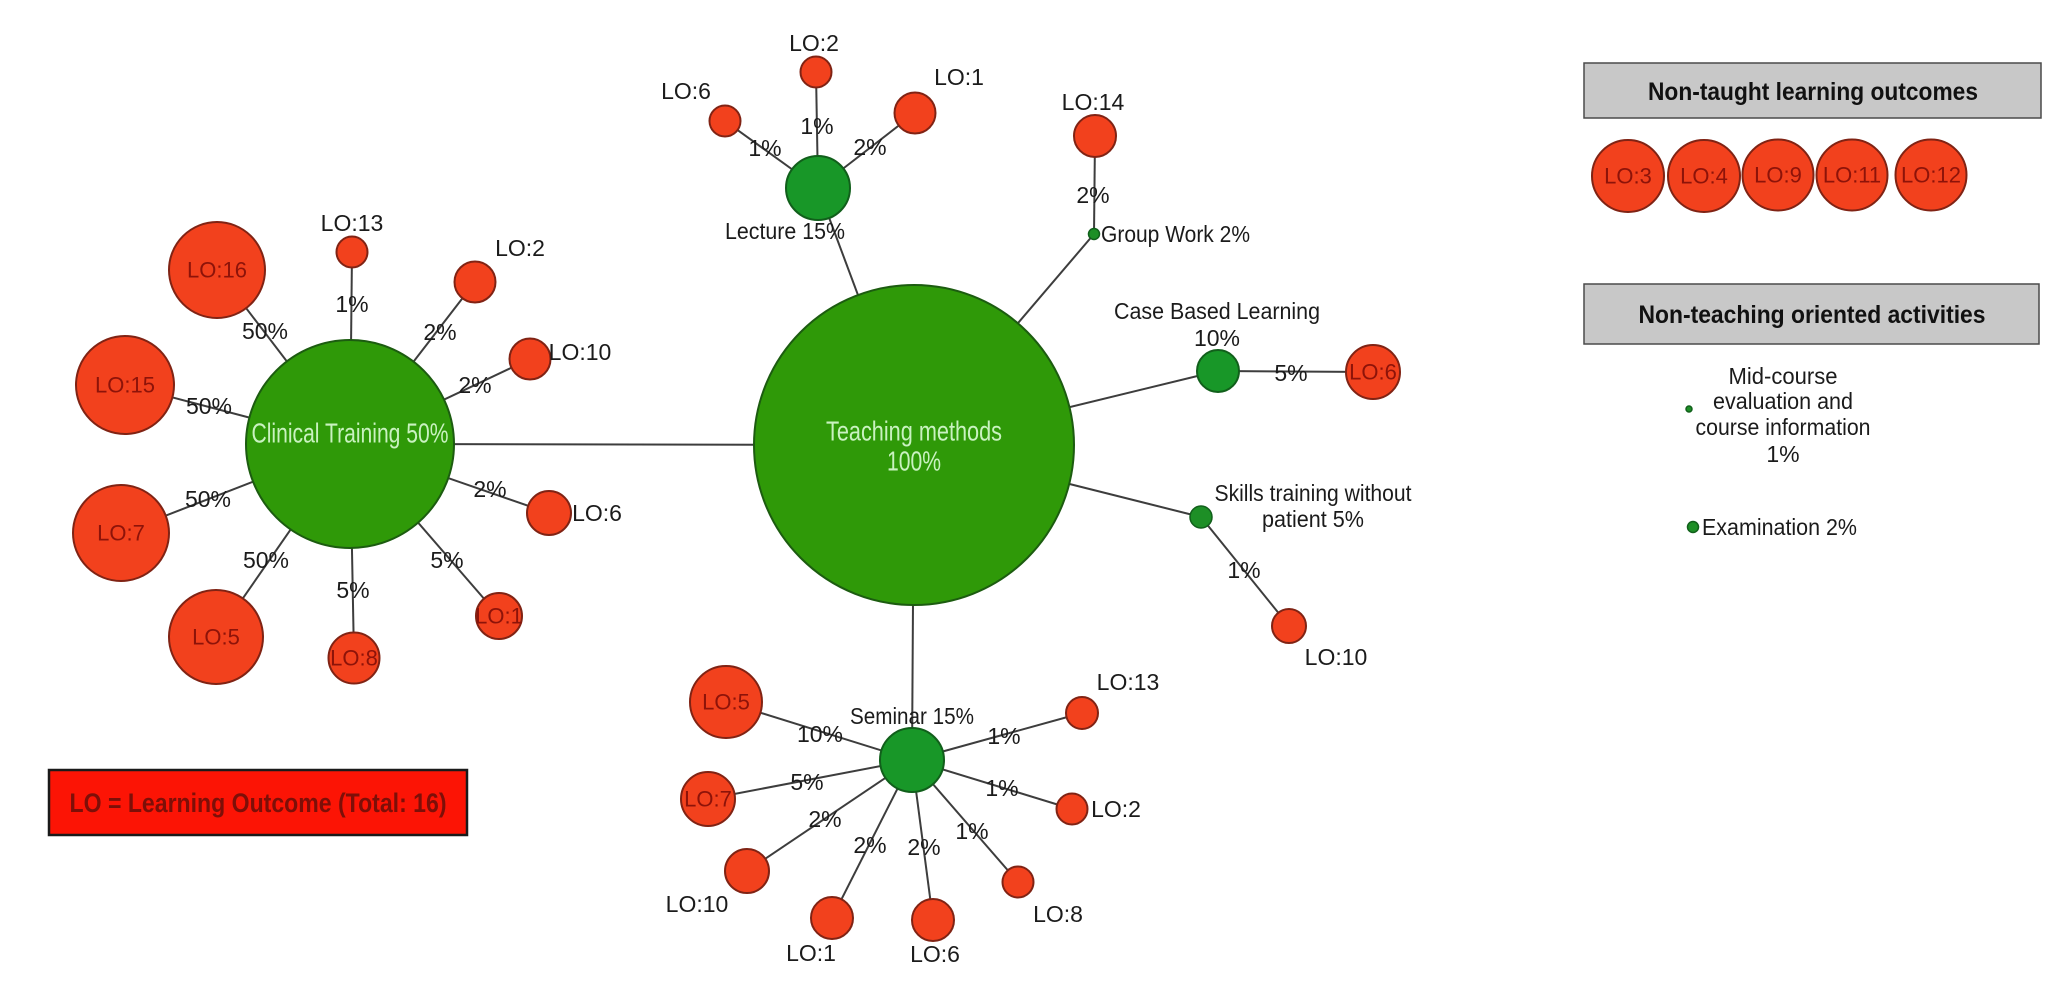  Describe the element at coordinates (1852, 175) in the screenshot. I see `svg-text: LO:11` at that location.